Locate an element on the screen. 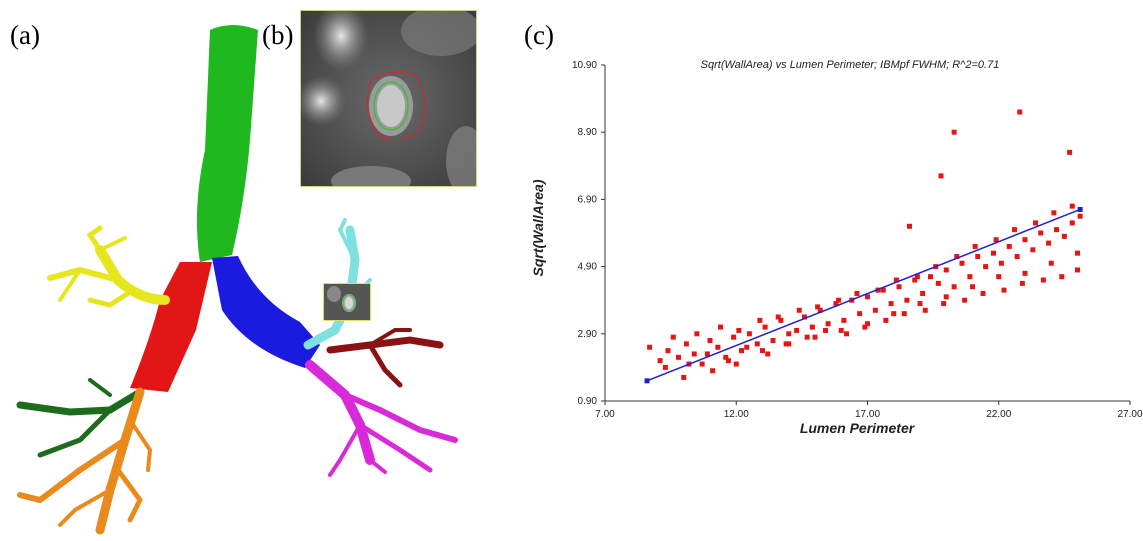  left-lingula-branches is located at coordinates (385, 358).